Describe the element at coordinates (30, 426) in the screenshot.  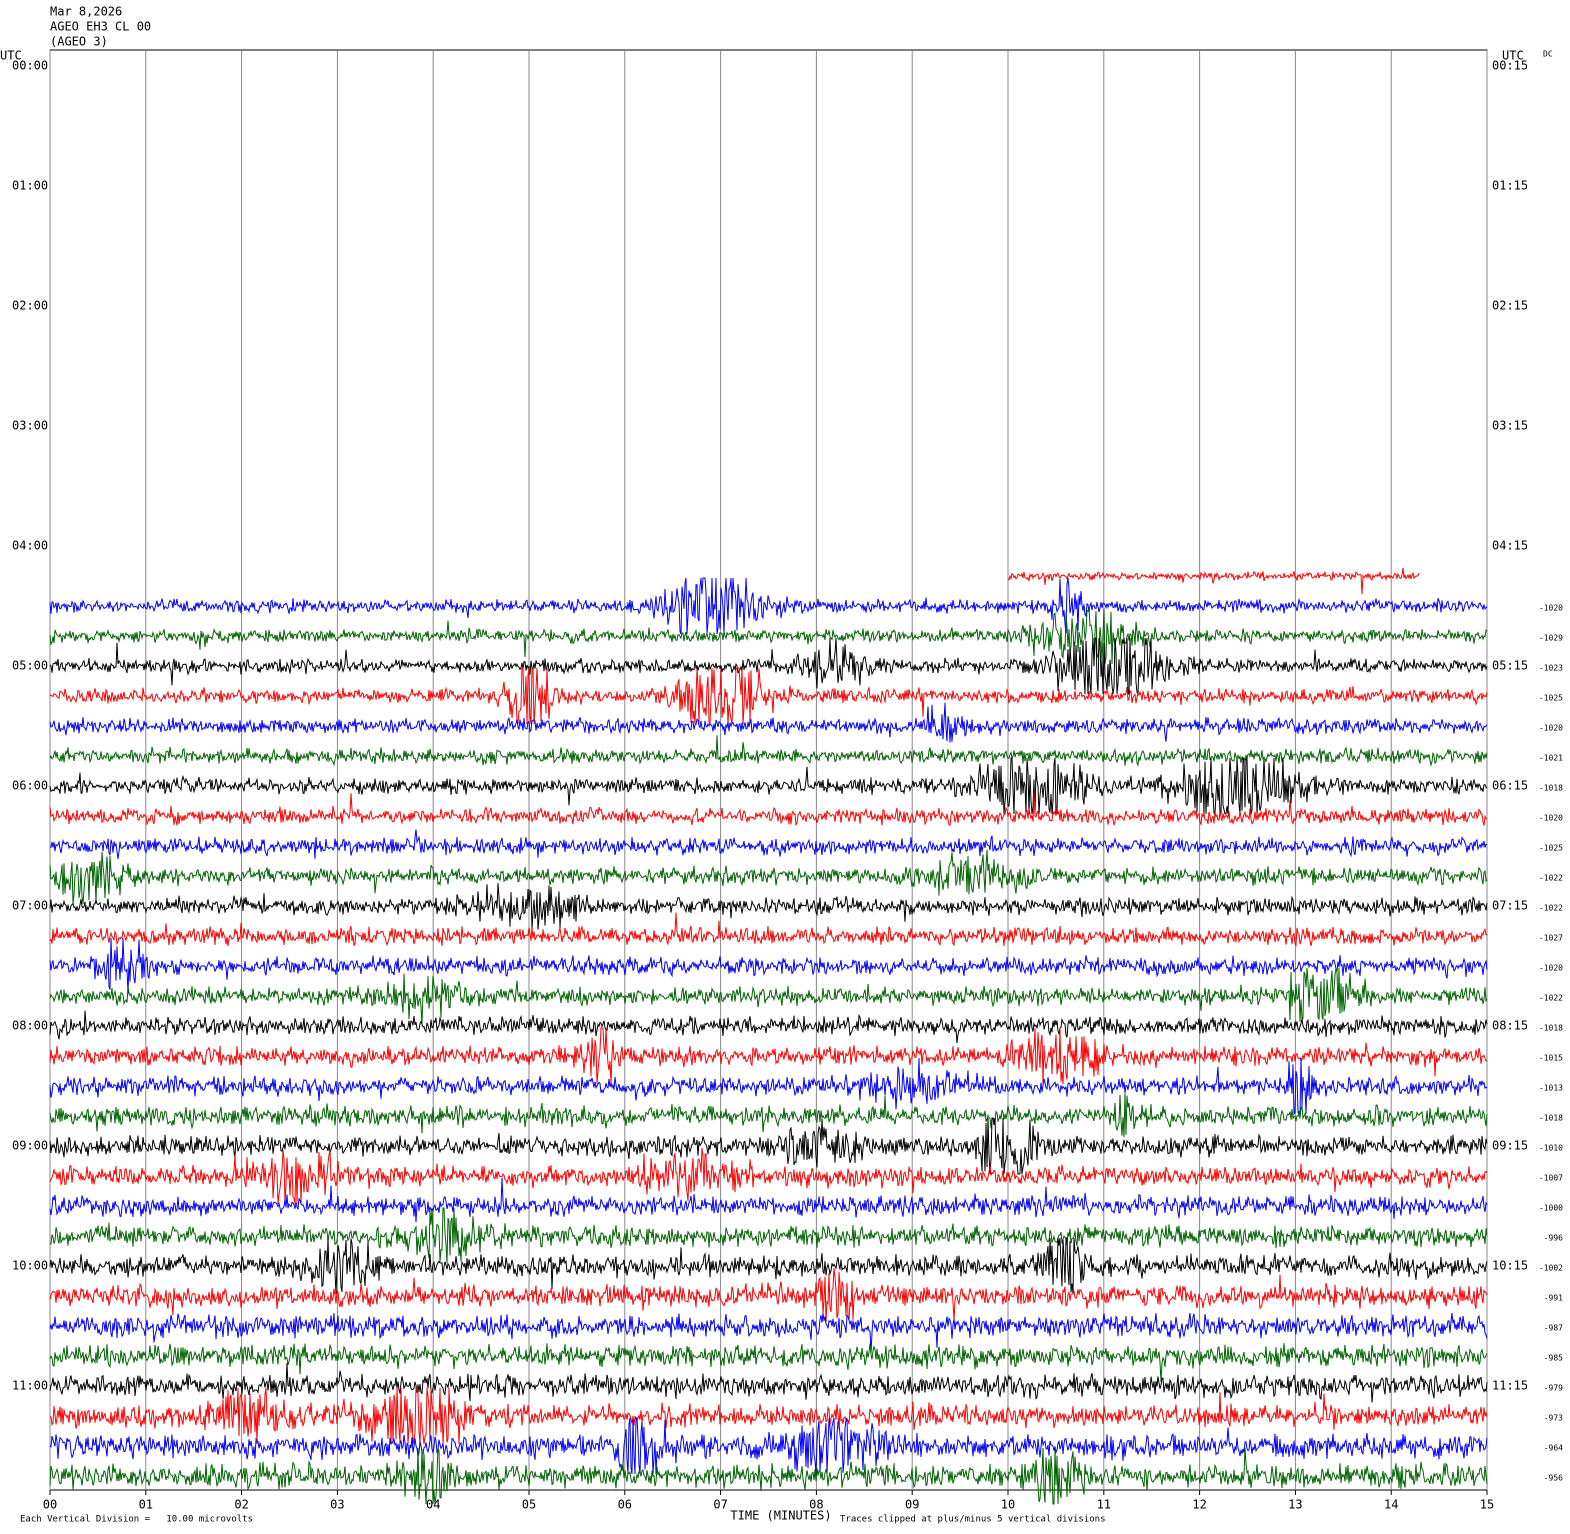
I see `row-label-left: 03:00` at that location.